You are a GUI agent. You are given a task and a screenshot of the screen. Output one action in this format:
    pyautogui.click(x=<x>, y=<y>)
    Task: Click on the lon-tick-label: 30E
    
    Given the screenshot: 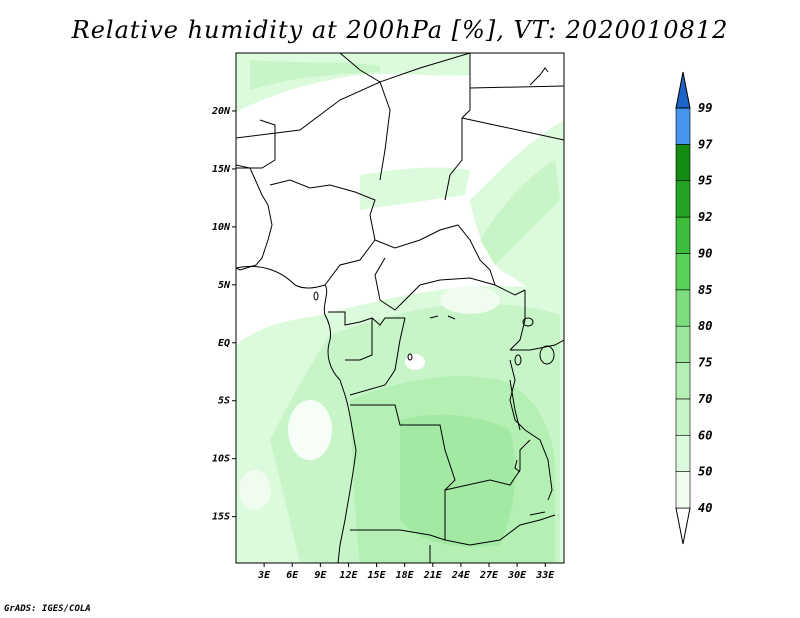 What is the action you would take?
    pyautogui.click(x=517, y=575)
    